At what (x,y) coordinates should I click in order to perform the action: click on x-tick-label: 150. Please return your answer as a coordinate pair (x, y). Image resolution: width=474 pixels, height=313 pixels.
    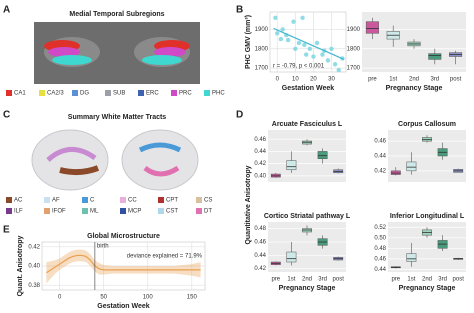
    Looking at the image, I should click on (192, 298).